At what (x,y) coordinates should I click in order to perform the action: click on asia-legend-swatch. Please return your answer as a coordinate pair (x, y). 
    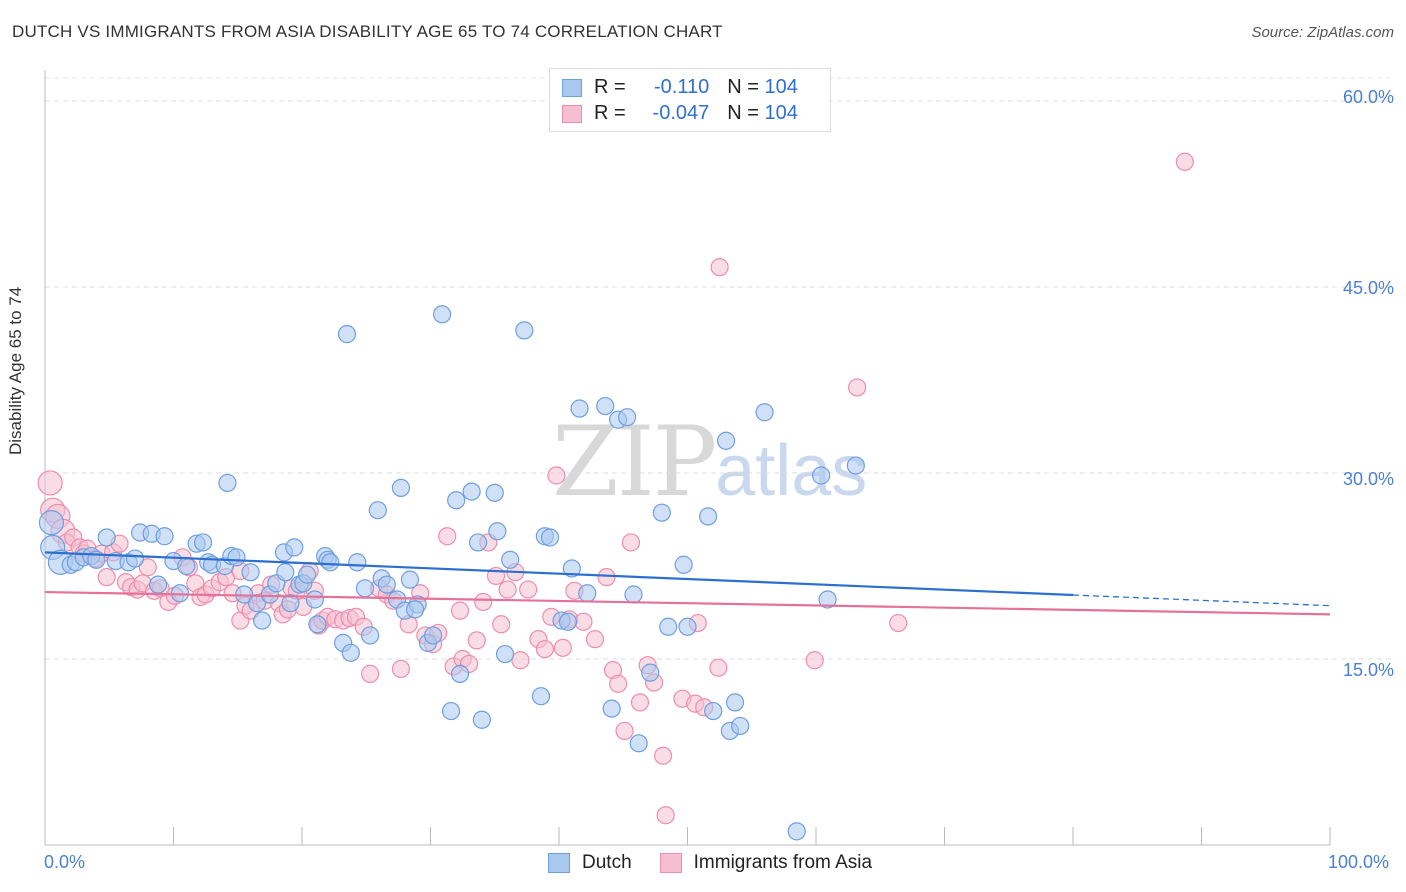
    Looking at the image, I should click on (670, 863).